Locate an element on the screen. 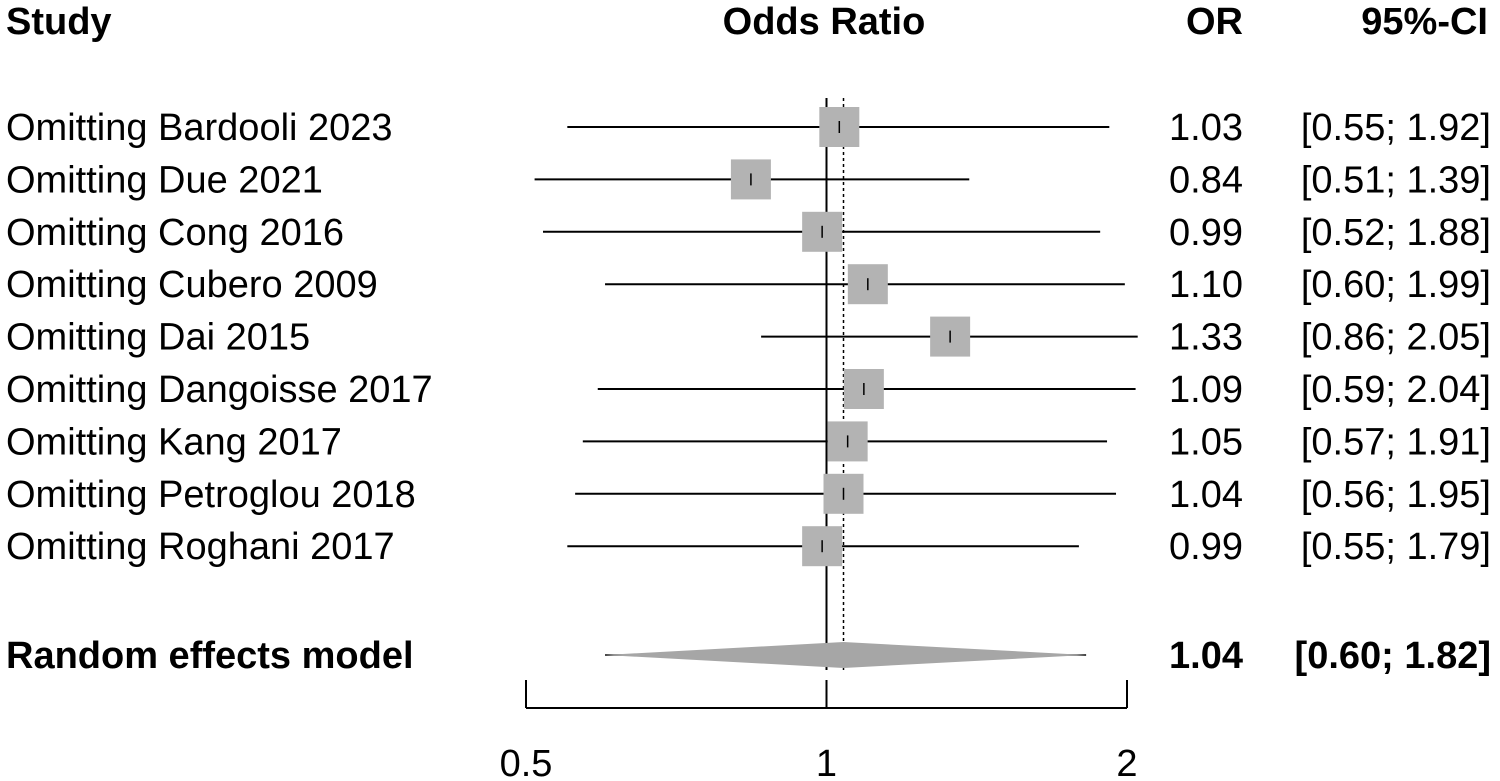 The width and height of the screenshot is (1500, 781). summary-diamond is located at coordinates (846, 655).